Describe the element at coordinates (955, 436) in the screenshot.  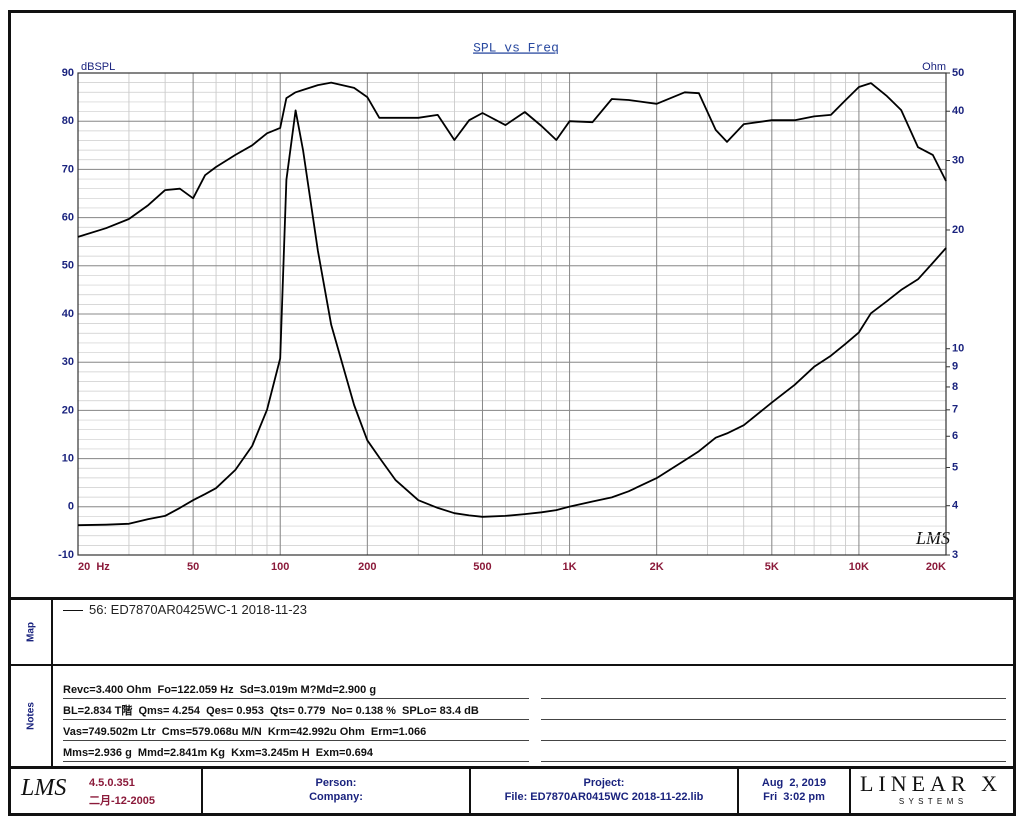
I see `y2-tick-label: 6` at that location.